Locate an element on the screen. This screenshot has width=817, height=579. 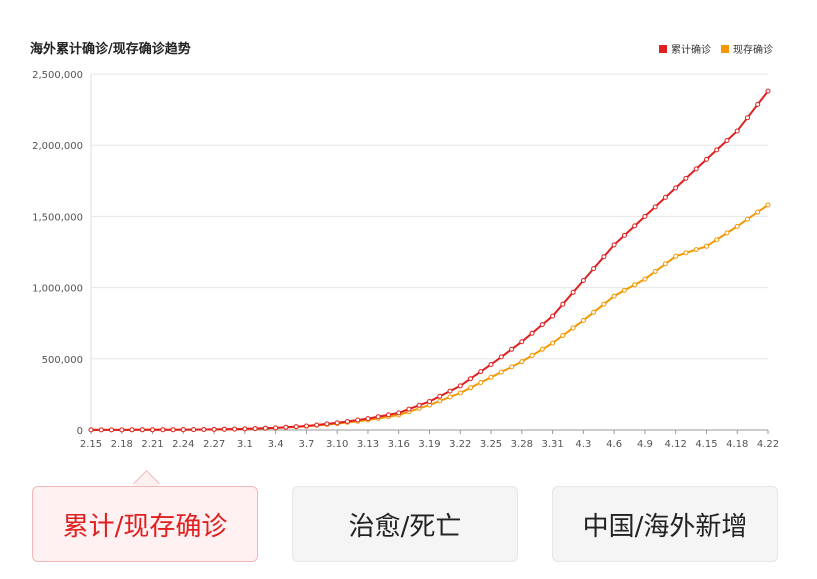
x-tick-label: 3.1 is located at coordinates (245, 444).